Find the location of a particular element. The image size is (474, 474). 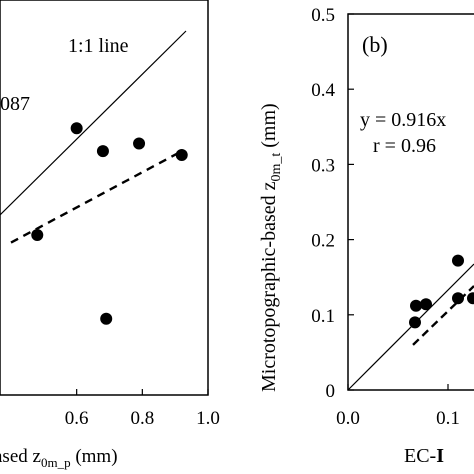

panel-a-annotation: 087 is located at coordinates (15, 104).